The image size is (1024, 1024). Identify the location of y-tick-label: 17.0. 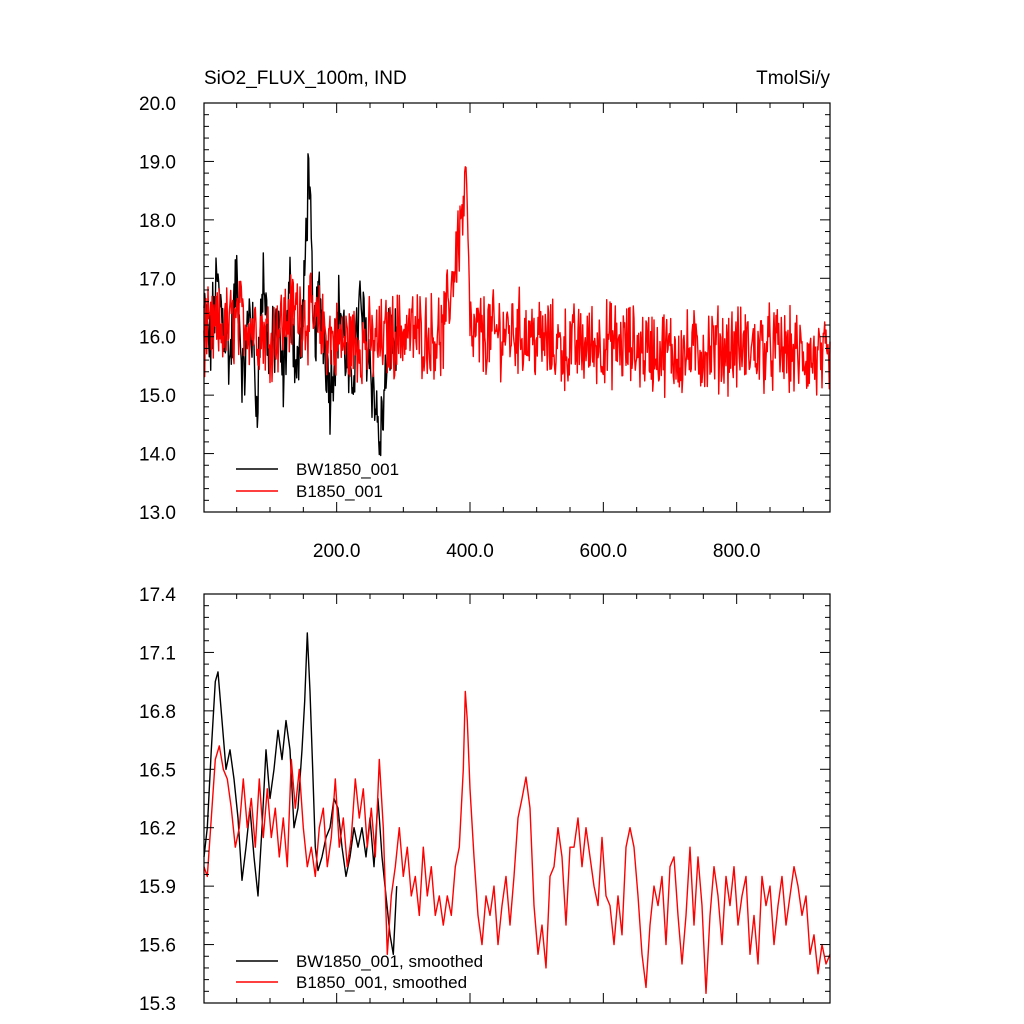
(157, 279).